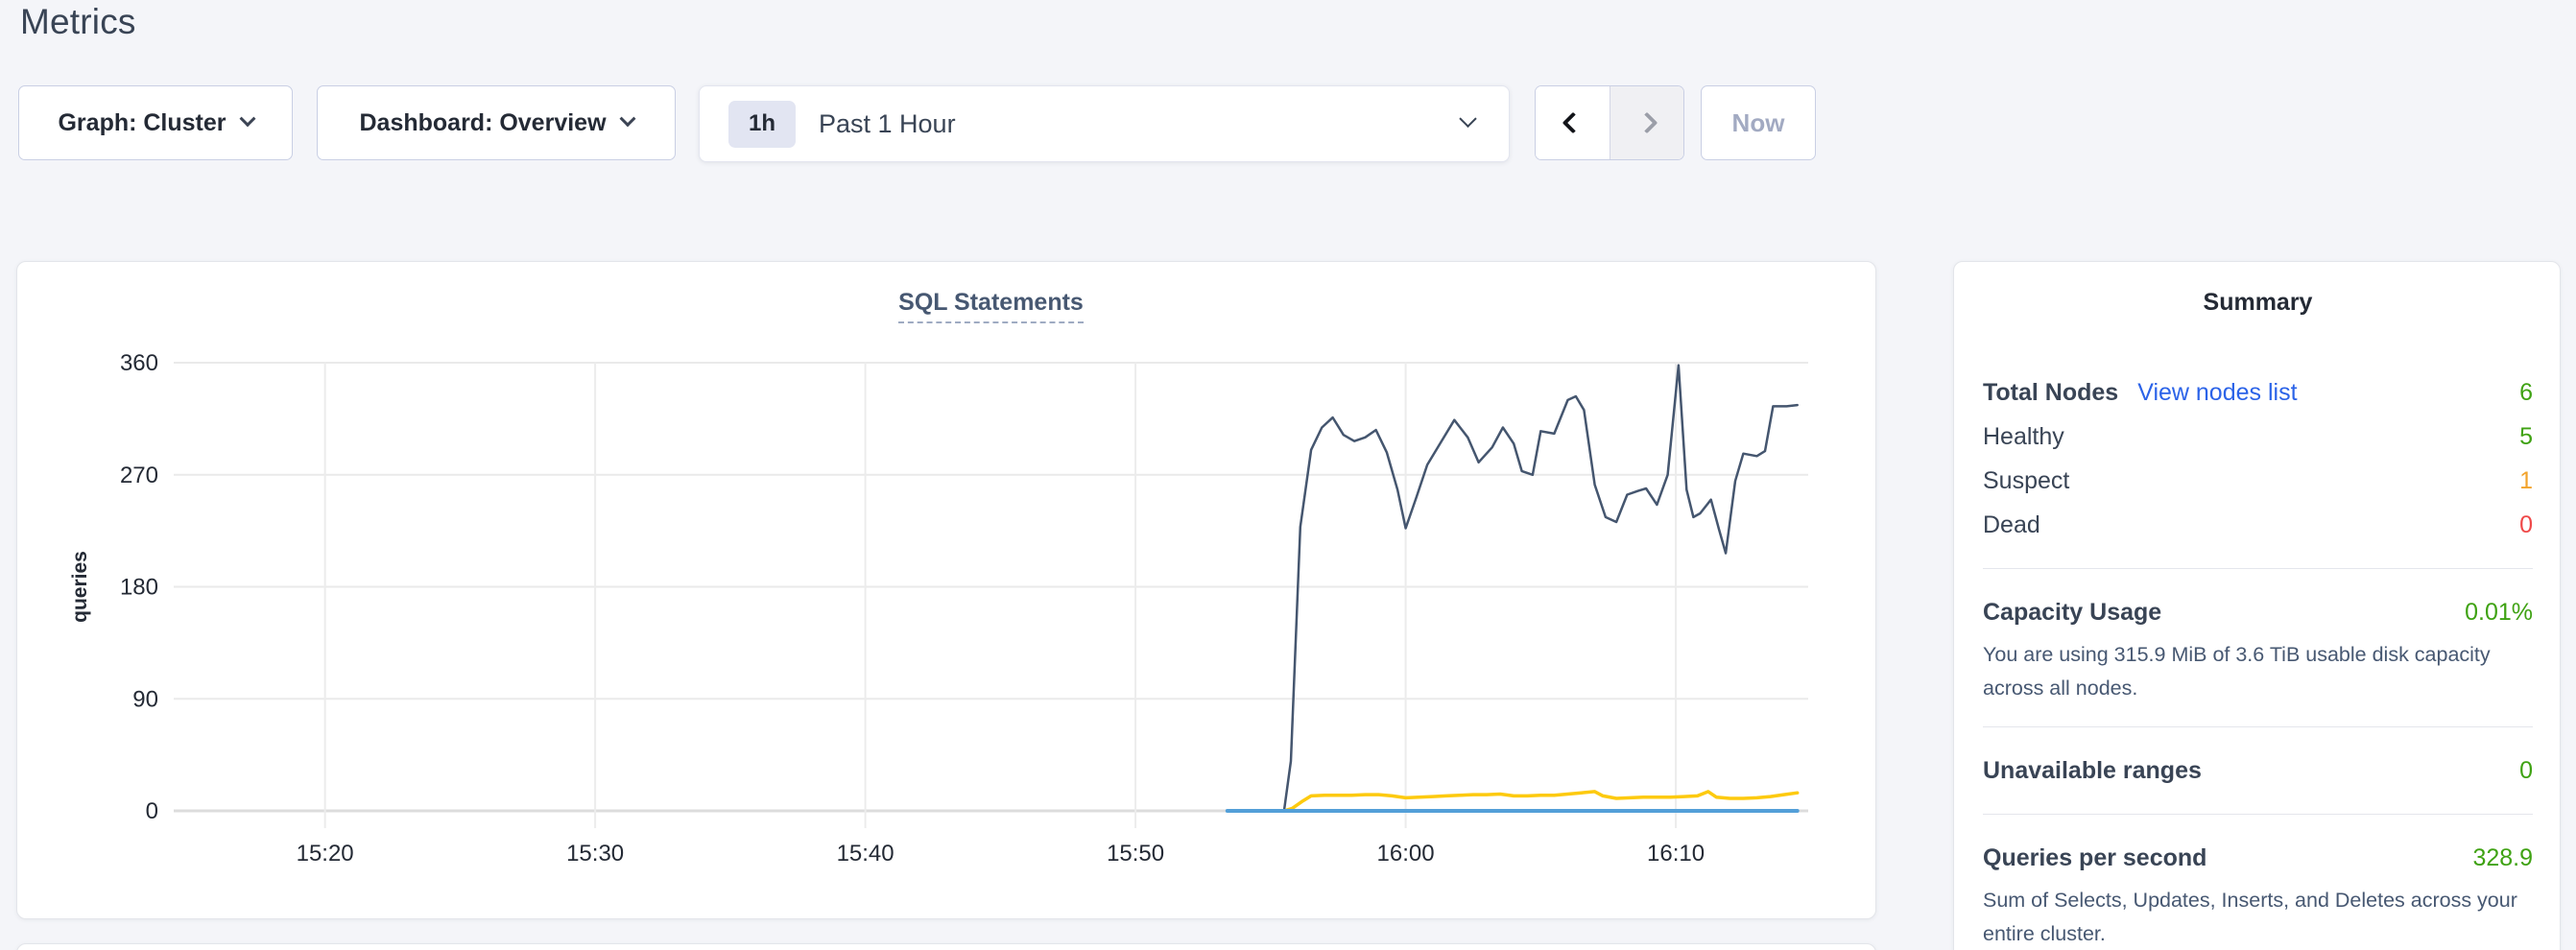  Describe the element at coordinates (325, 854) in the screenshot. I see `svg-text: 15:20` at that location.